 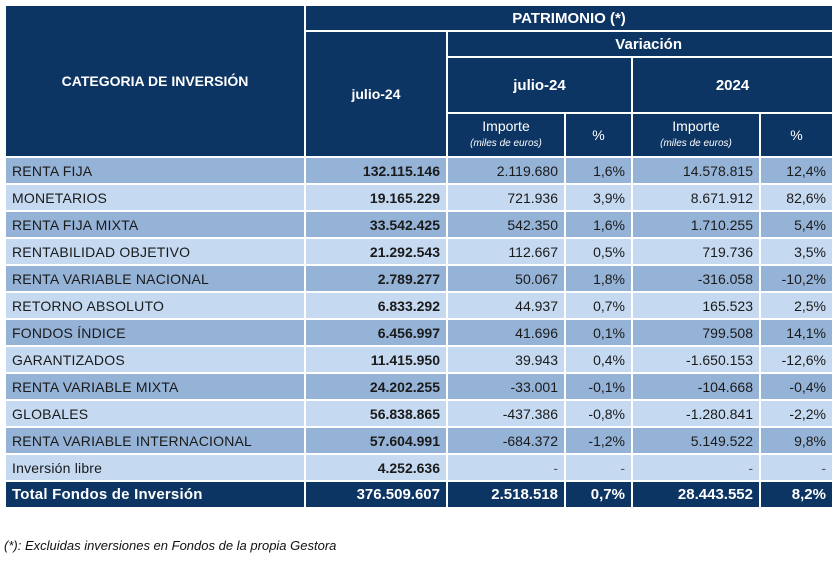 I want to click on cell-cat: RENTA VARIABLE INTERNACIONAL, so click(x=155, y=440).